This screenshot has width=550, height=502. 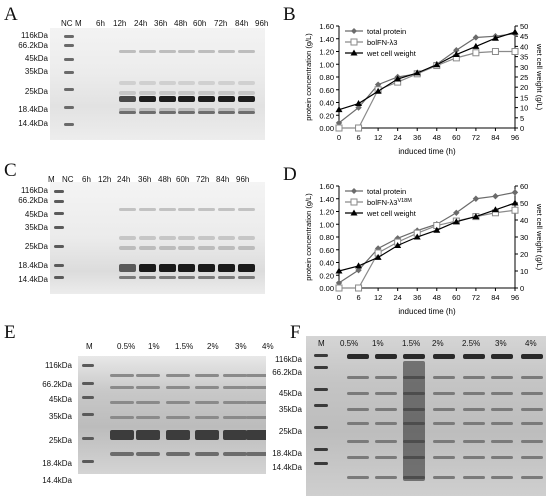 What do you see at coordinates (378, 343) in the screenshot?
I see `lane-label: 1%` at bounding box center [378, 343].